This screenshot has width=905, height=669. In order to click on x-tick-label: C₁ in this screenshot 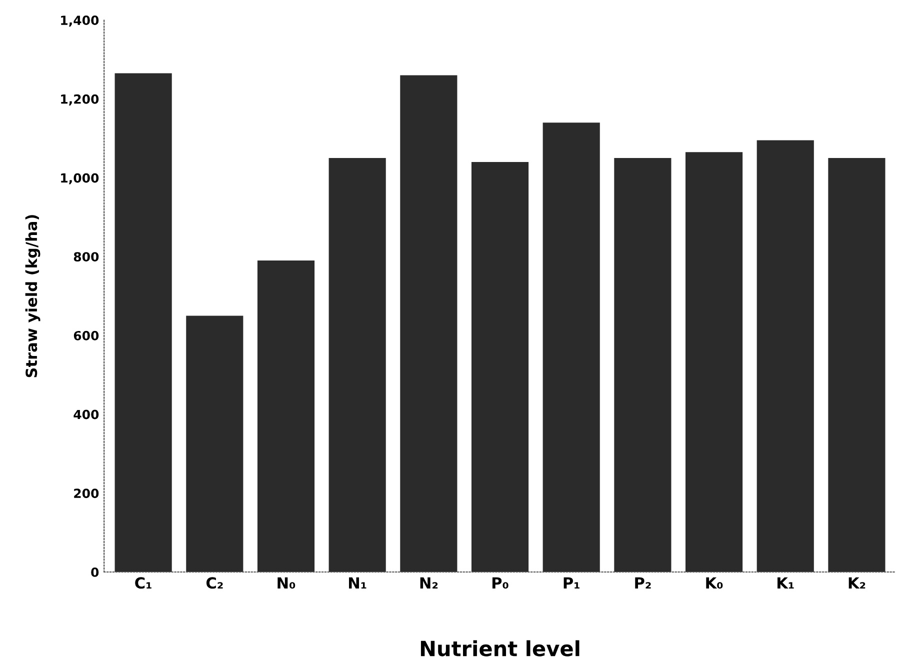, I will do `click(143, 583)`.